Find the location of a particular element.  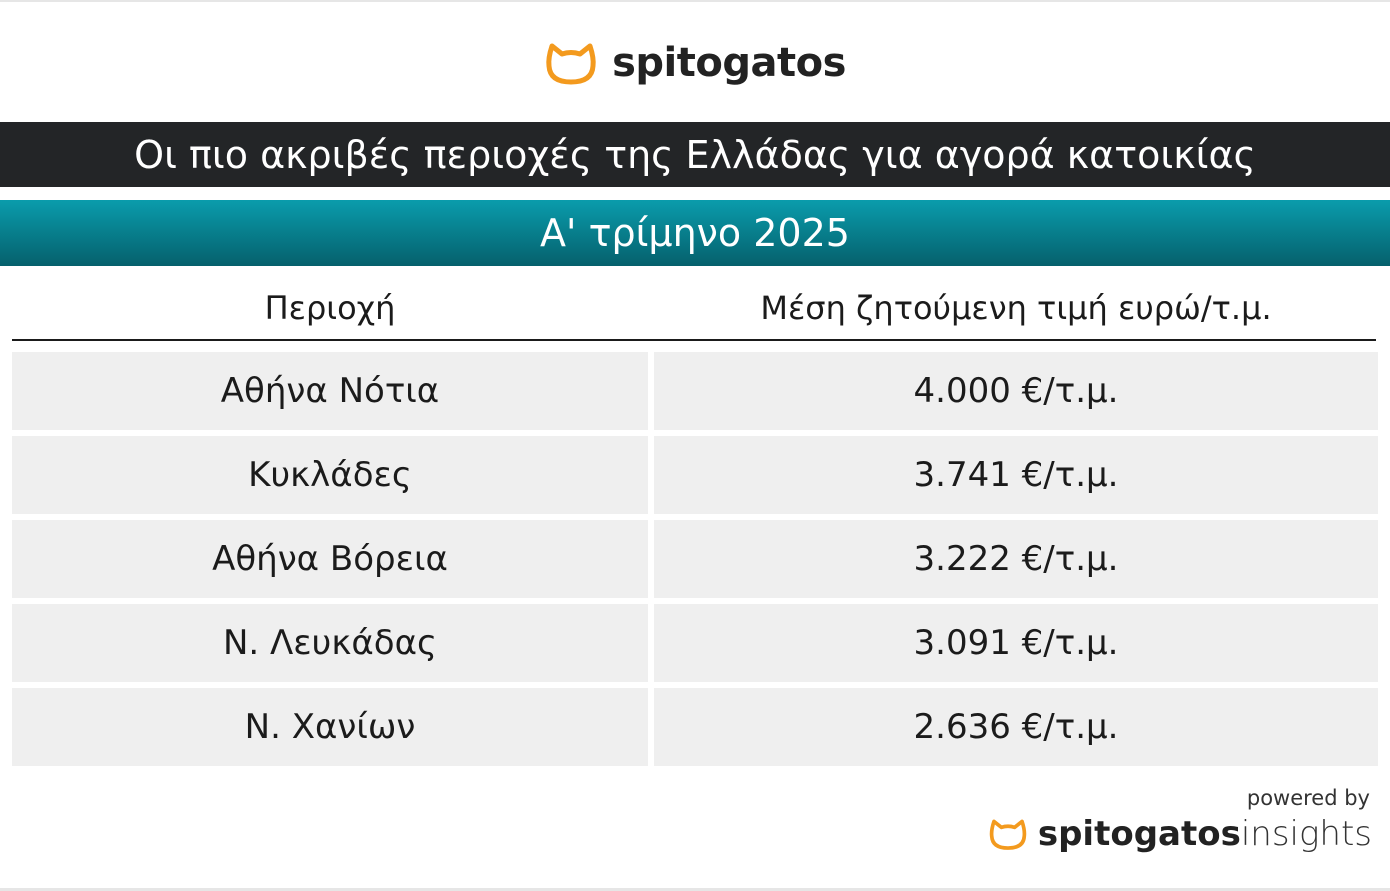

column-header: Περιοχή is located at coordinates (330, 308).